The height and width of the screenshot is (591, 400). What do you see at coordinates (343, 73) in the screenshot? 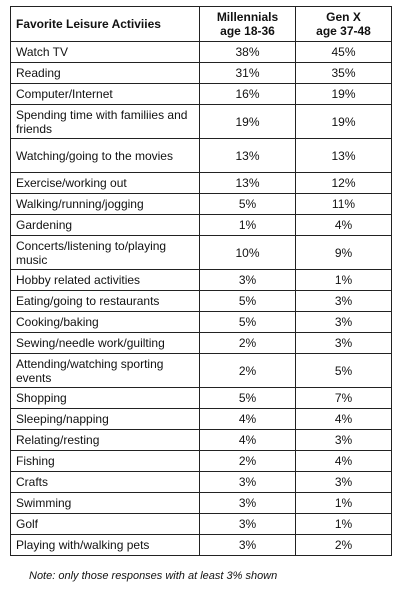
I see `genx-value-cell: 35%` at bounding box center [343, 73].